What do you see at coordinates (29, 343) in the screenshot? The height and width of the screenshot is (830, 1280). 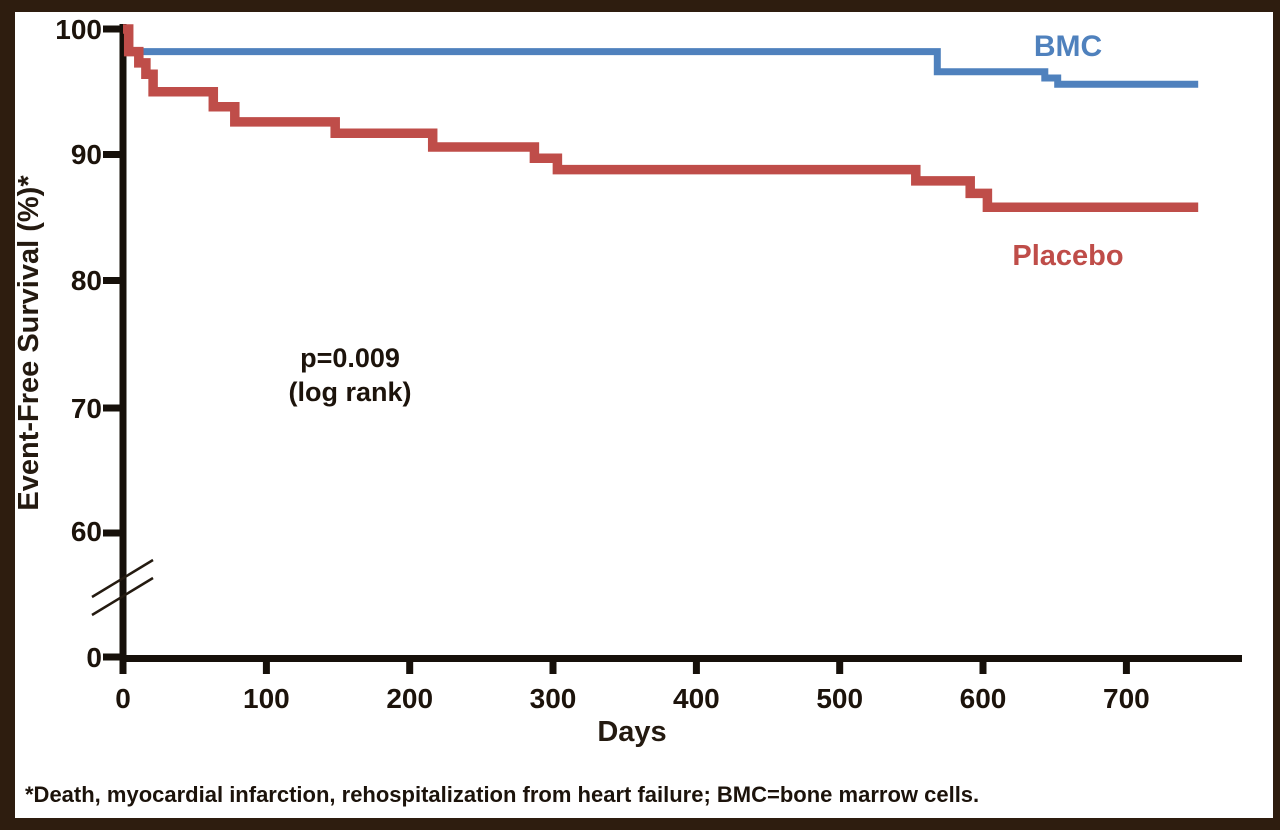 I see `y-axis-title: Event-Free Survival (%)*` at bounding box center [29, 343].